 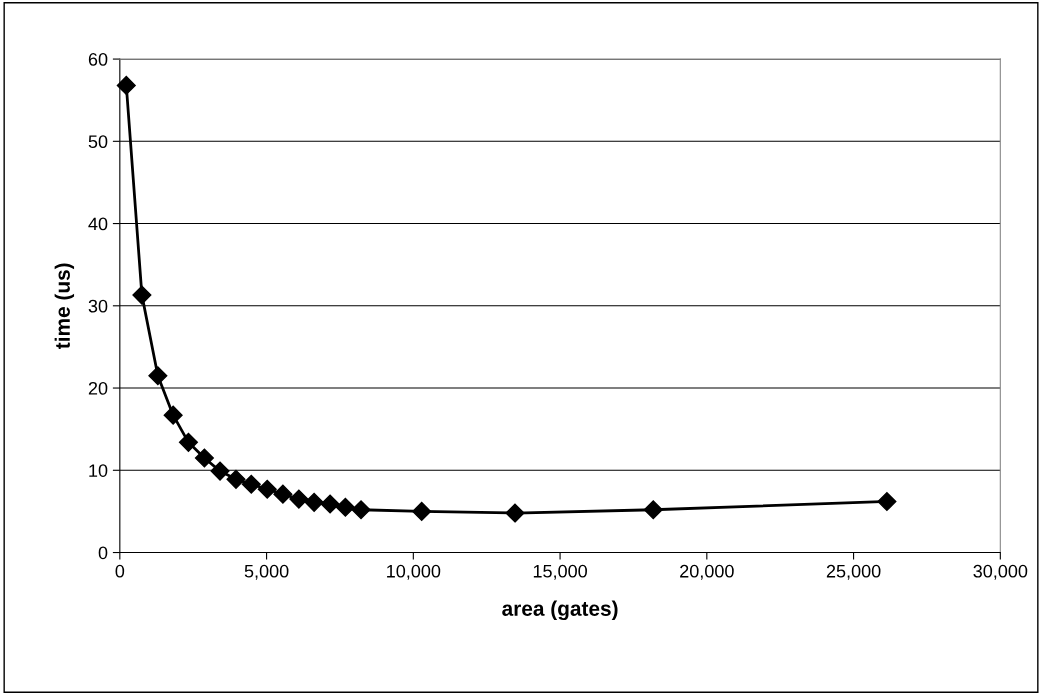 I want to click on y-tick-label: 60, so click(x=98, y=59).